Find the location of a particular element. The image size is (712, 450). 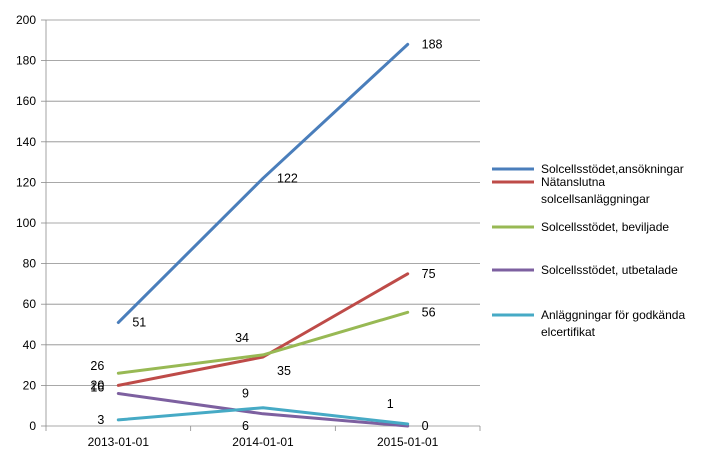

legend-label: solcellsanläggningar is located at coordinates (595, 199).